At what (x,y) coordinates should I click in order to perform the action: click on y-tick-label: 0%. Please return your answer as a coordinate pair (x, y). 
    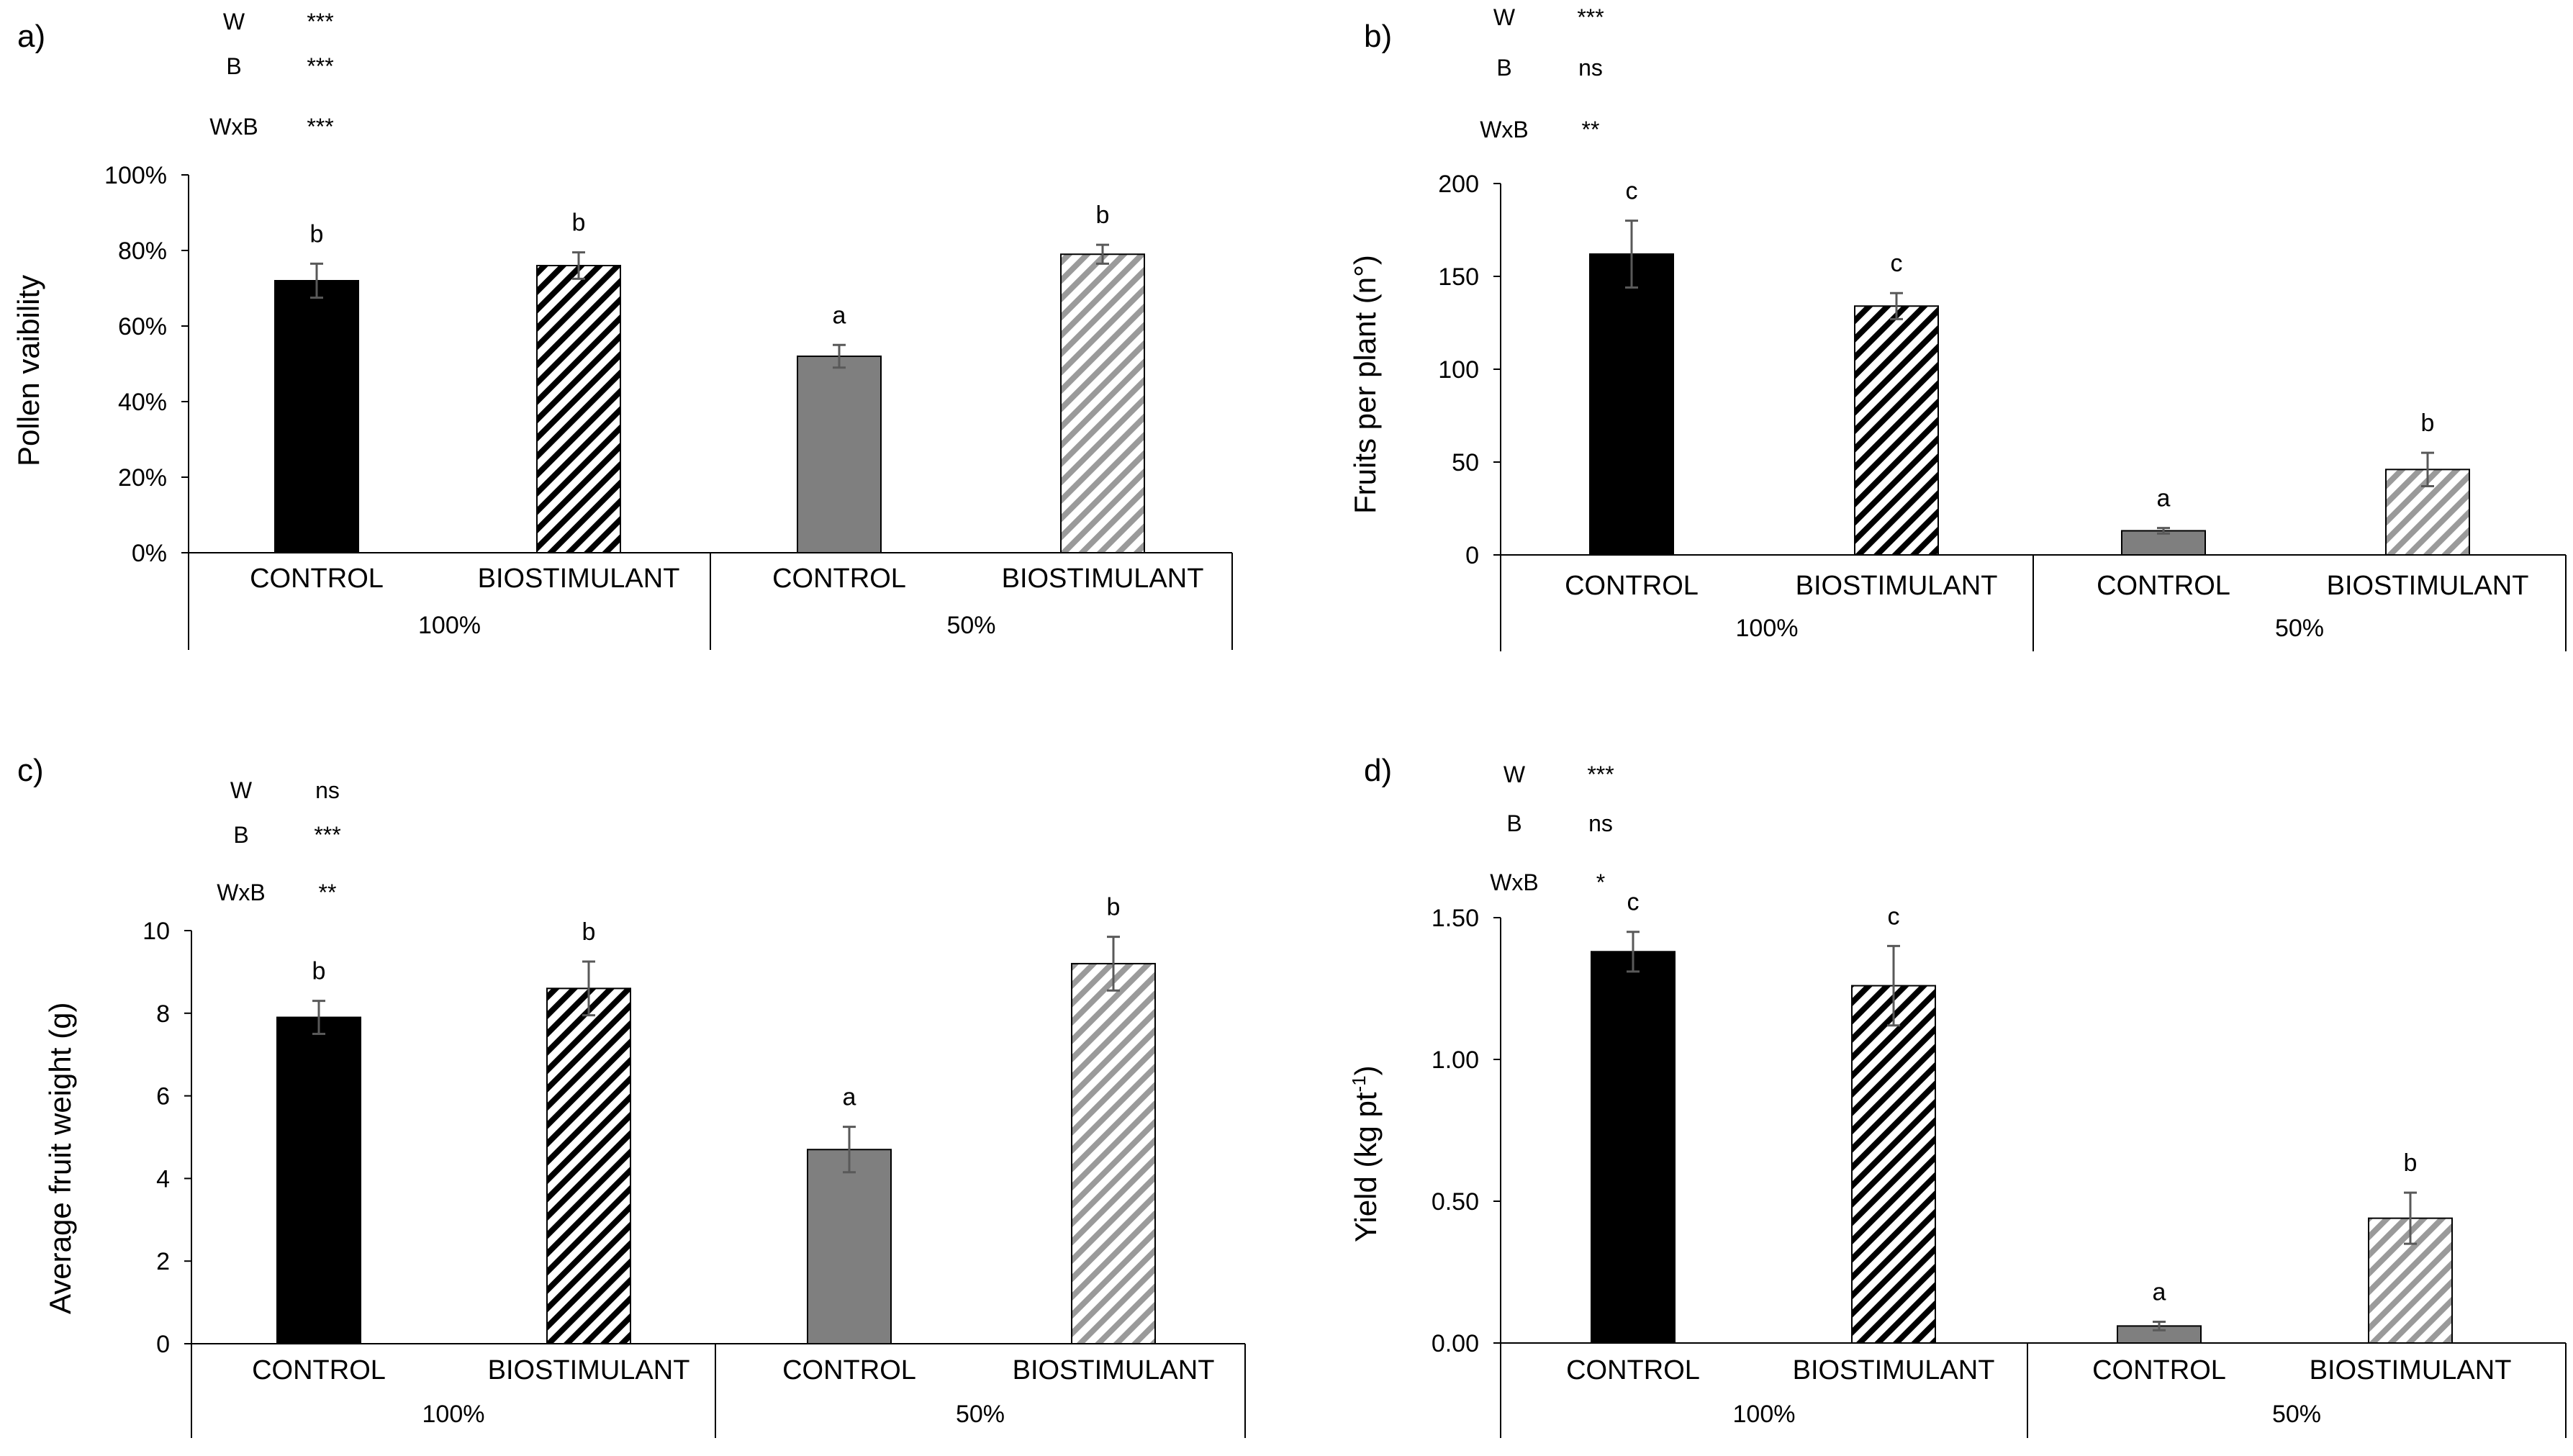
    Looking at the image, I should click on (149, 553).